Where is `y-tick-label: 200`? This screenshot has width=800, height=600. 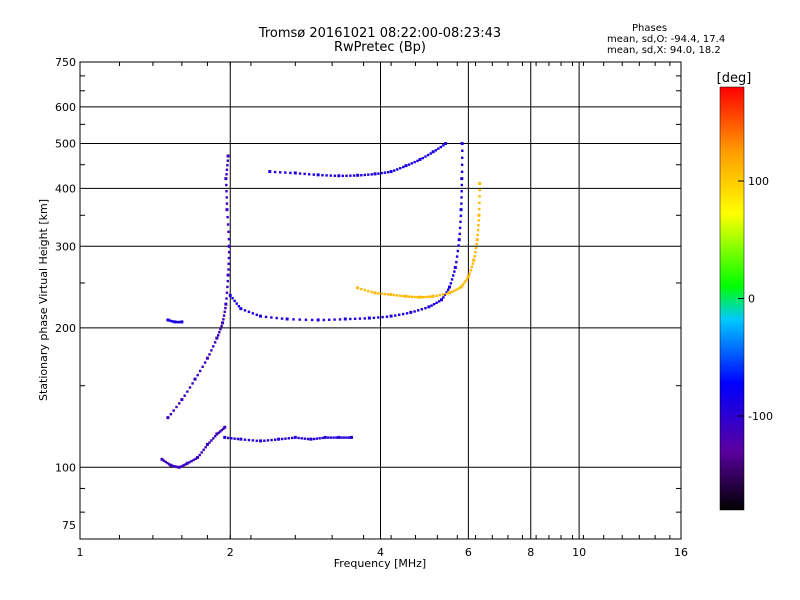
y-tick-label: 200 is located at coordinates (65, 328).